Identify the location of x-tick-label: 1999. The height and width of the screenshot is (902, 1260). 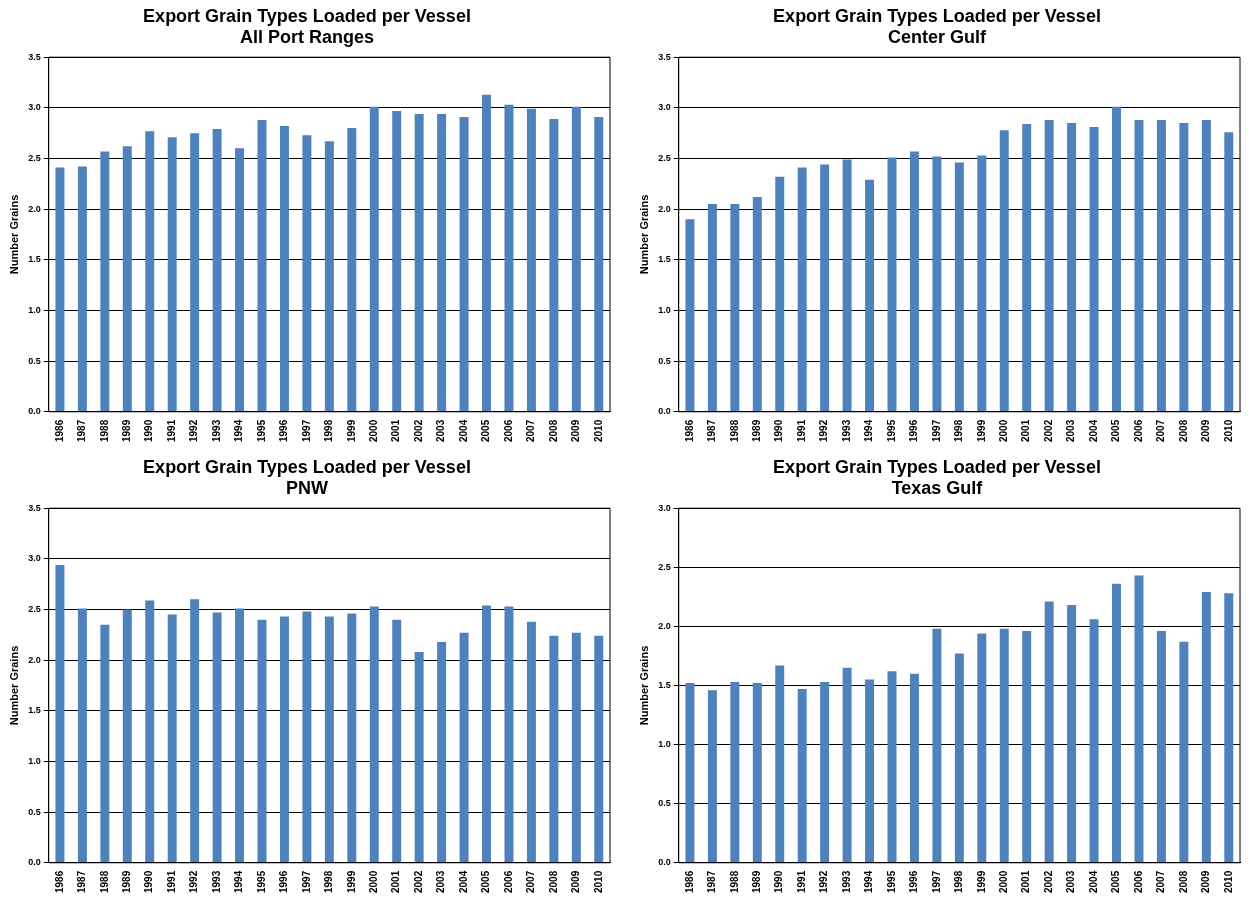
(351, 430).